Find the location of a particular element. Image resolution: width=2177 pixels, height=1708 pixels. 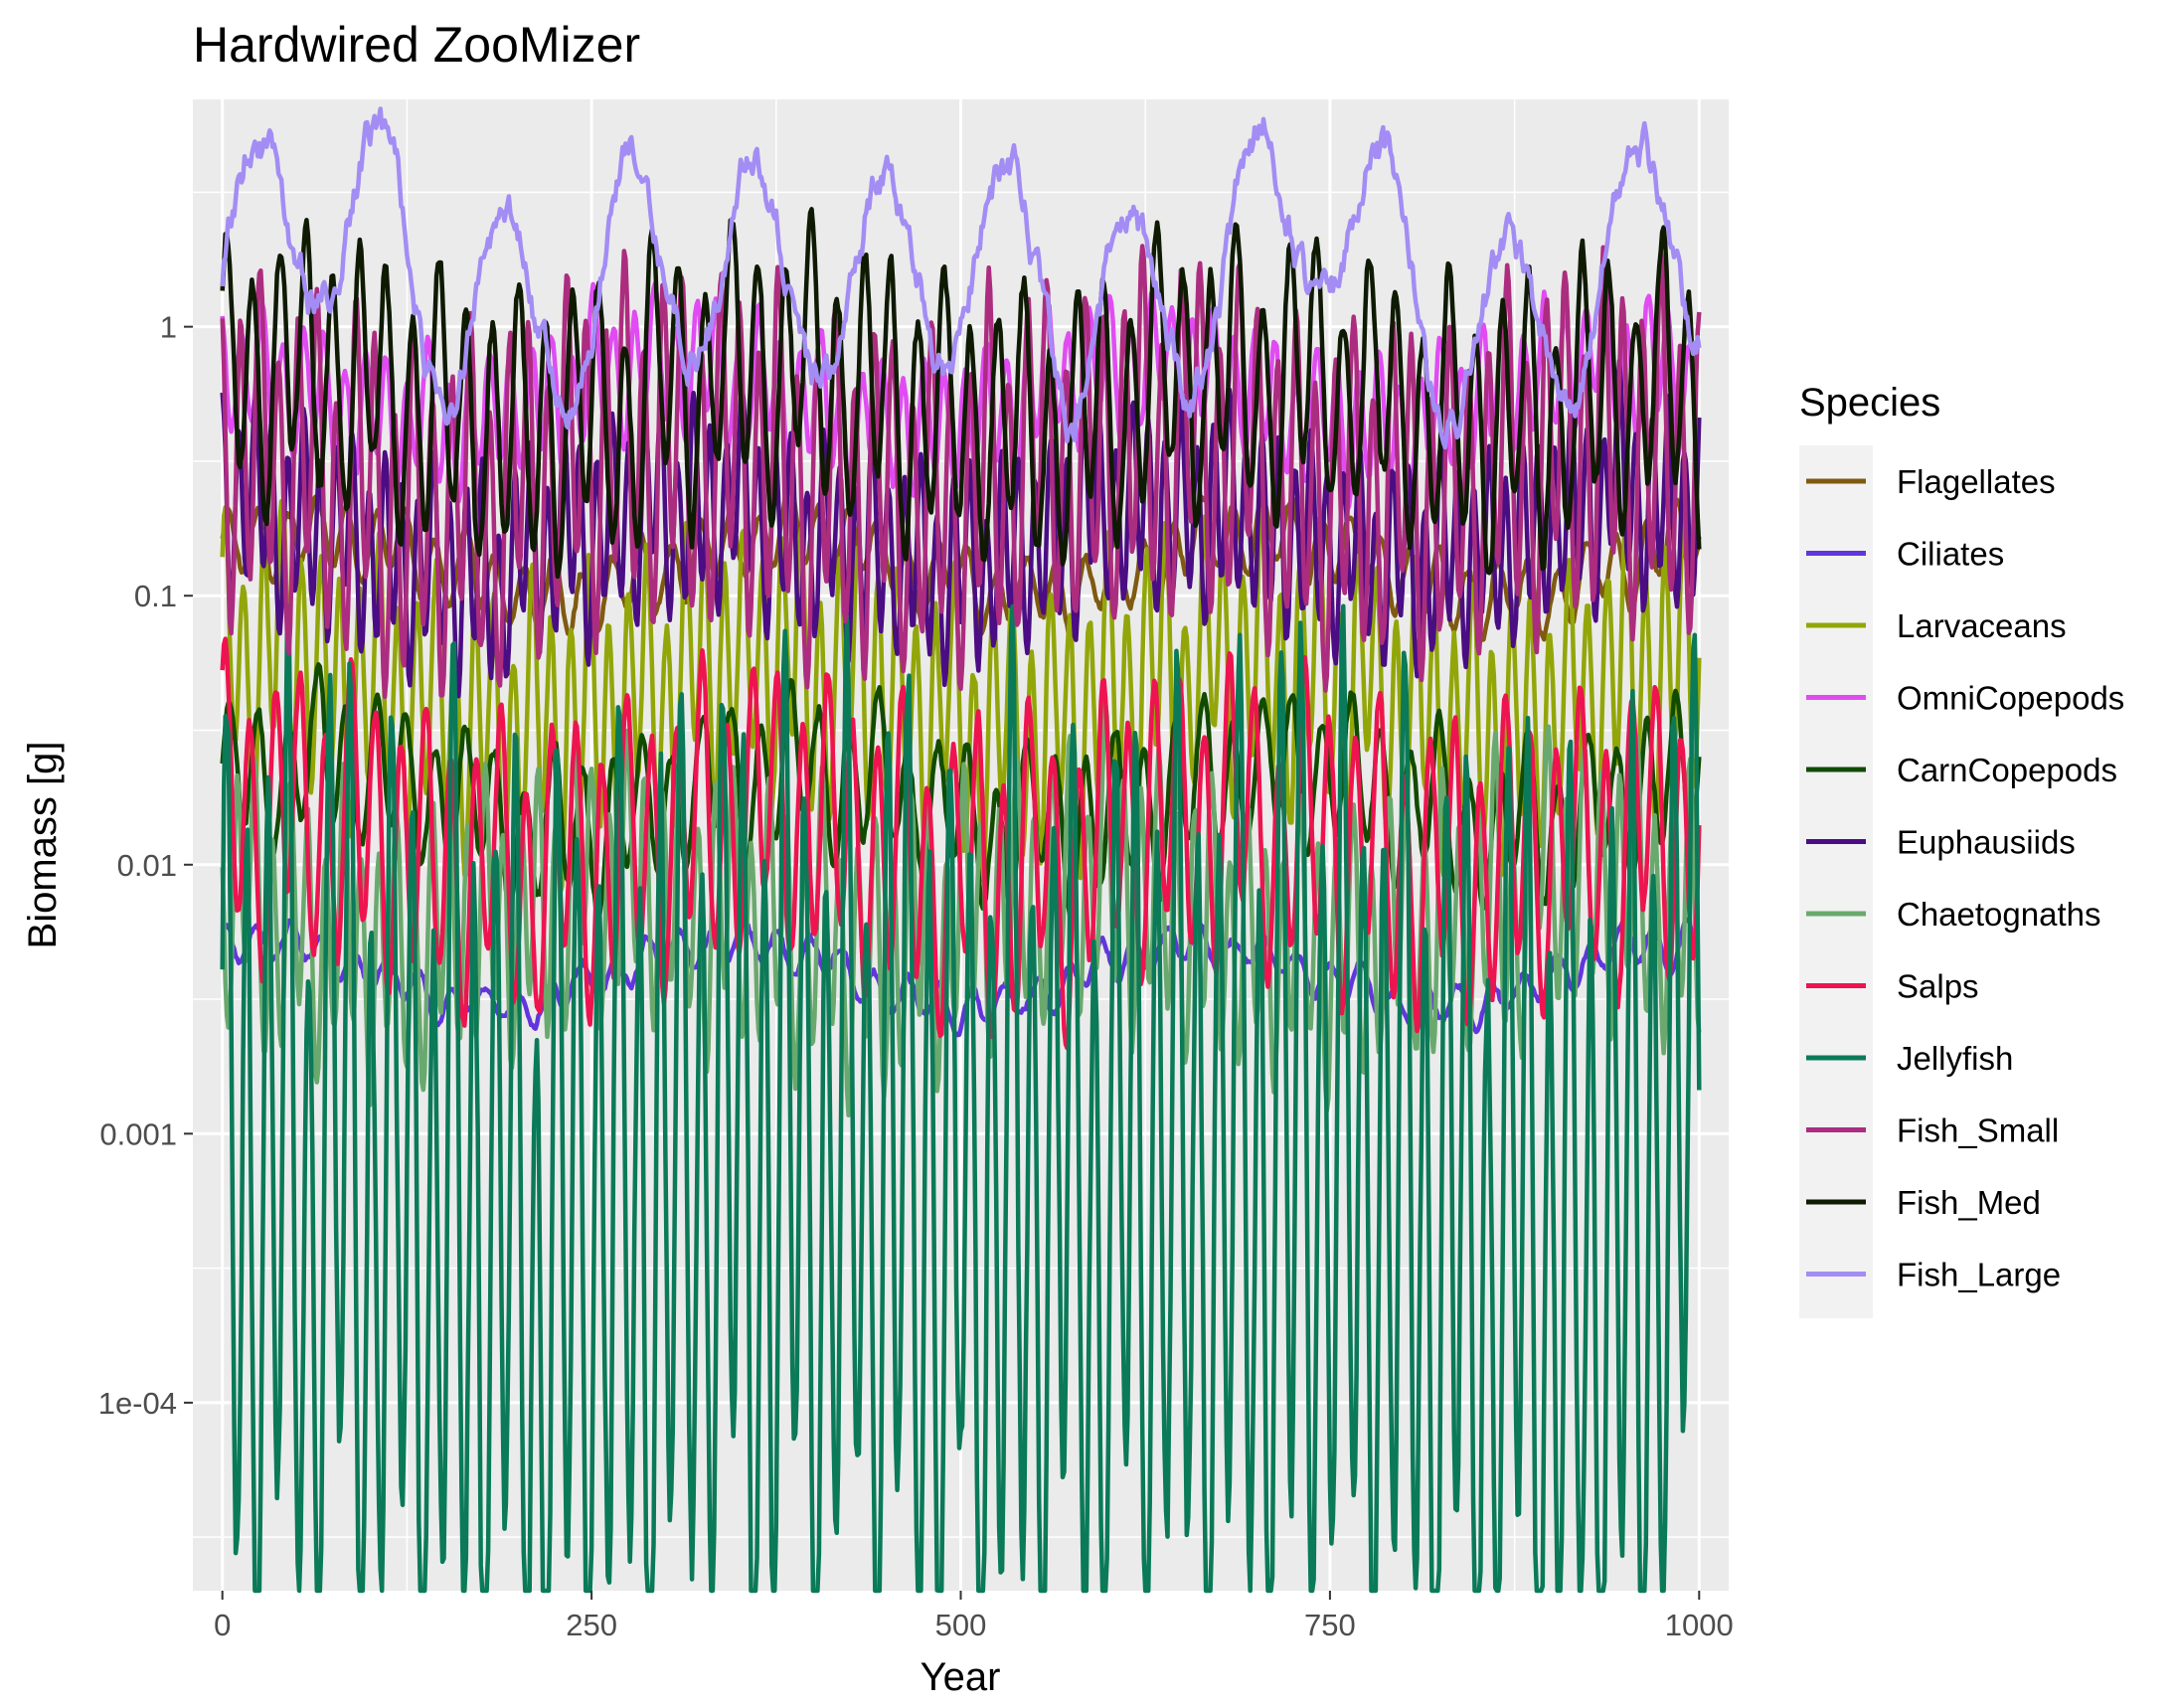

x-axis: 0 250 500 750 1000 is located at coordinates (974, 1616).